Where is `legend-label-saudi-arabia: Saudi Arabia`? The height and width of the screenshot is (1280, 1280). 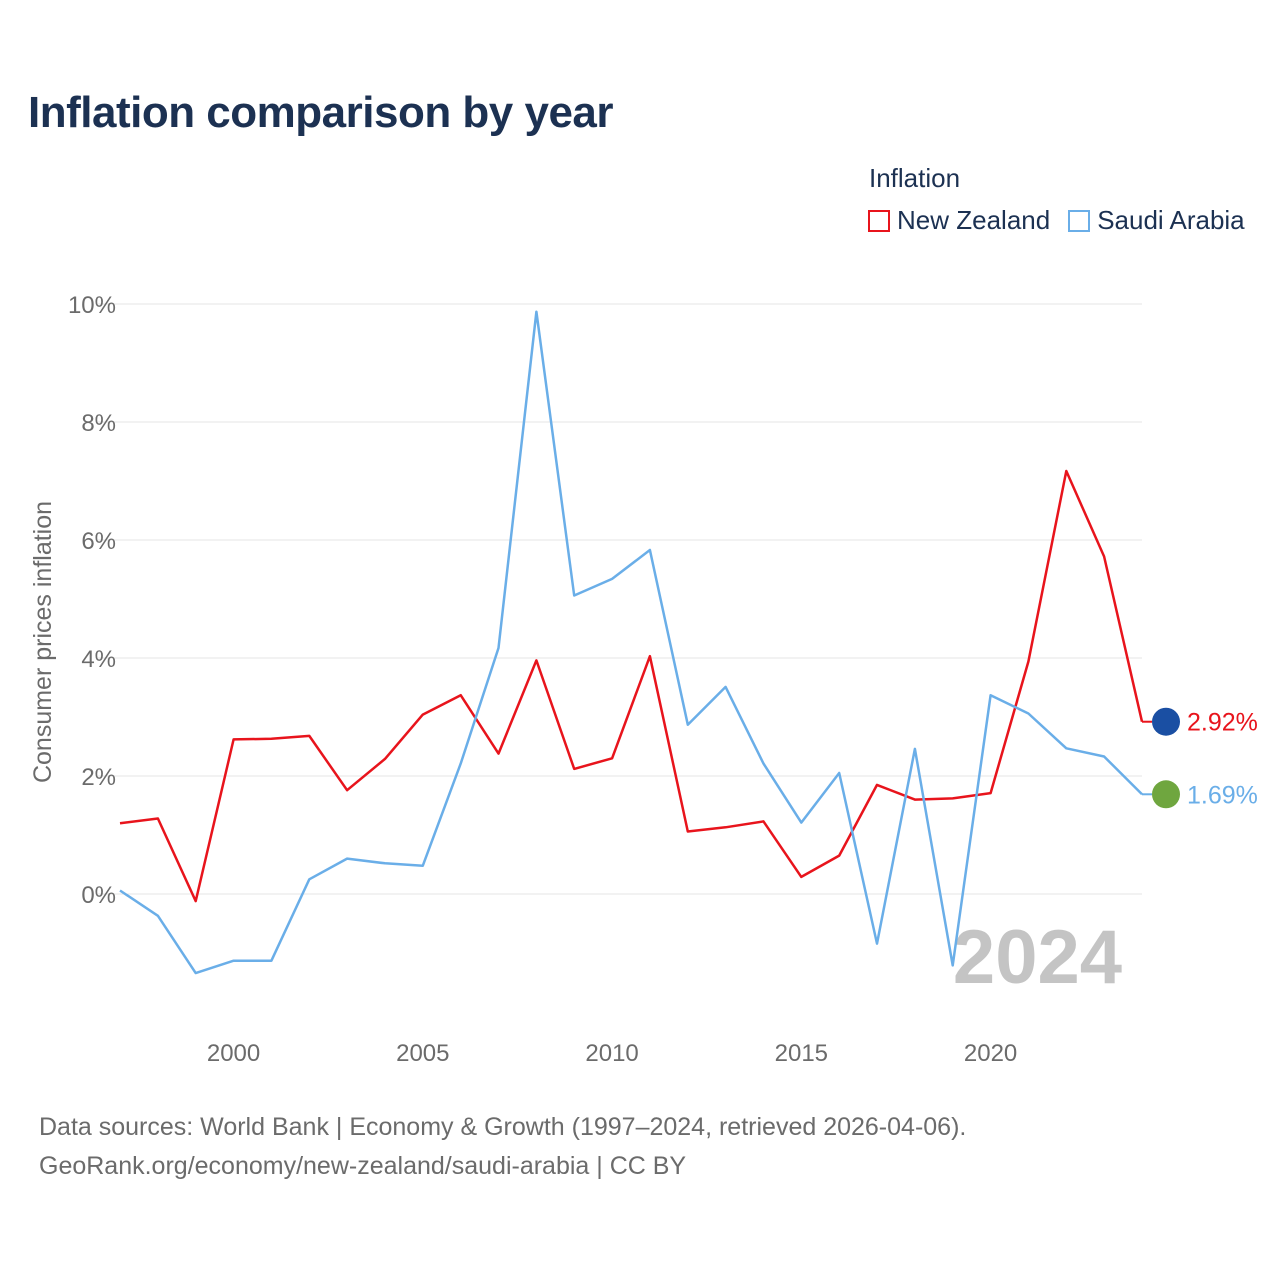
legend-label-saudi-arabia: Saudi Arabia is located at coordinates (1171, 220).